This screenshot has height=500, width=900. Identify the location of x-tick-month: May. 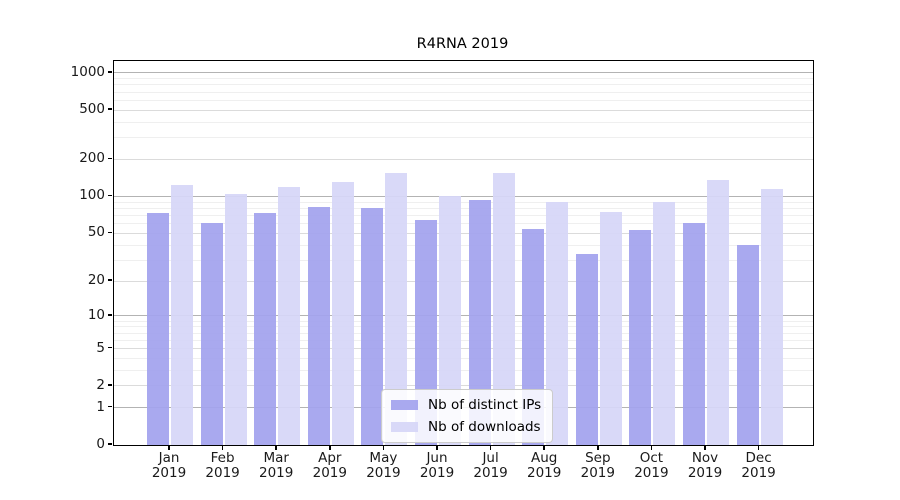
(383, 458).